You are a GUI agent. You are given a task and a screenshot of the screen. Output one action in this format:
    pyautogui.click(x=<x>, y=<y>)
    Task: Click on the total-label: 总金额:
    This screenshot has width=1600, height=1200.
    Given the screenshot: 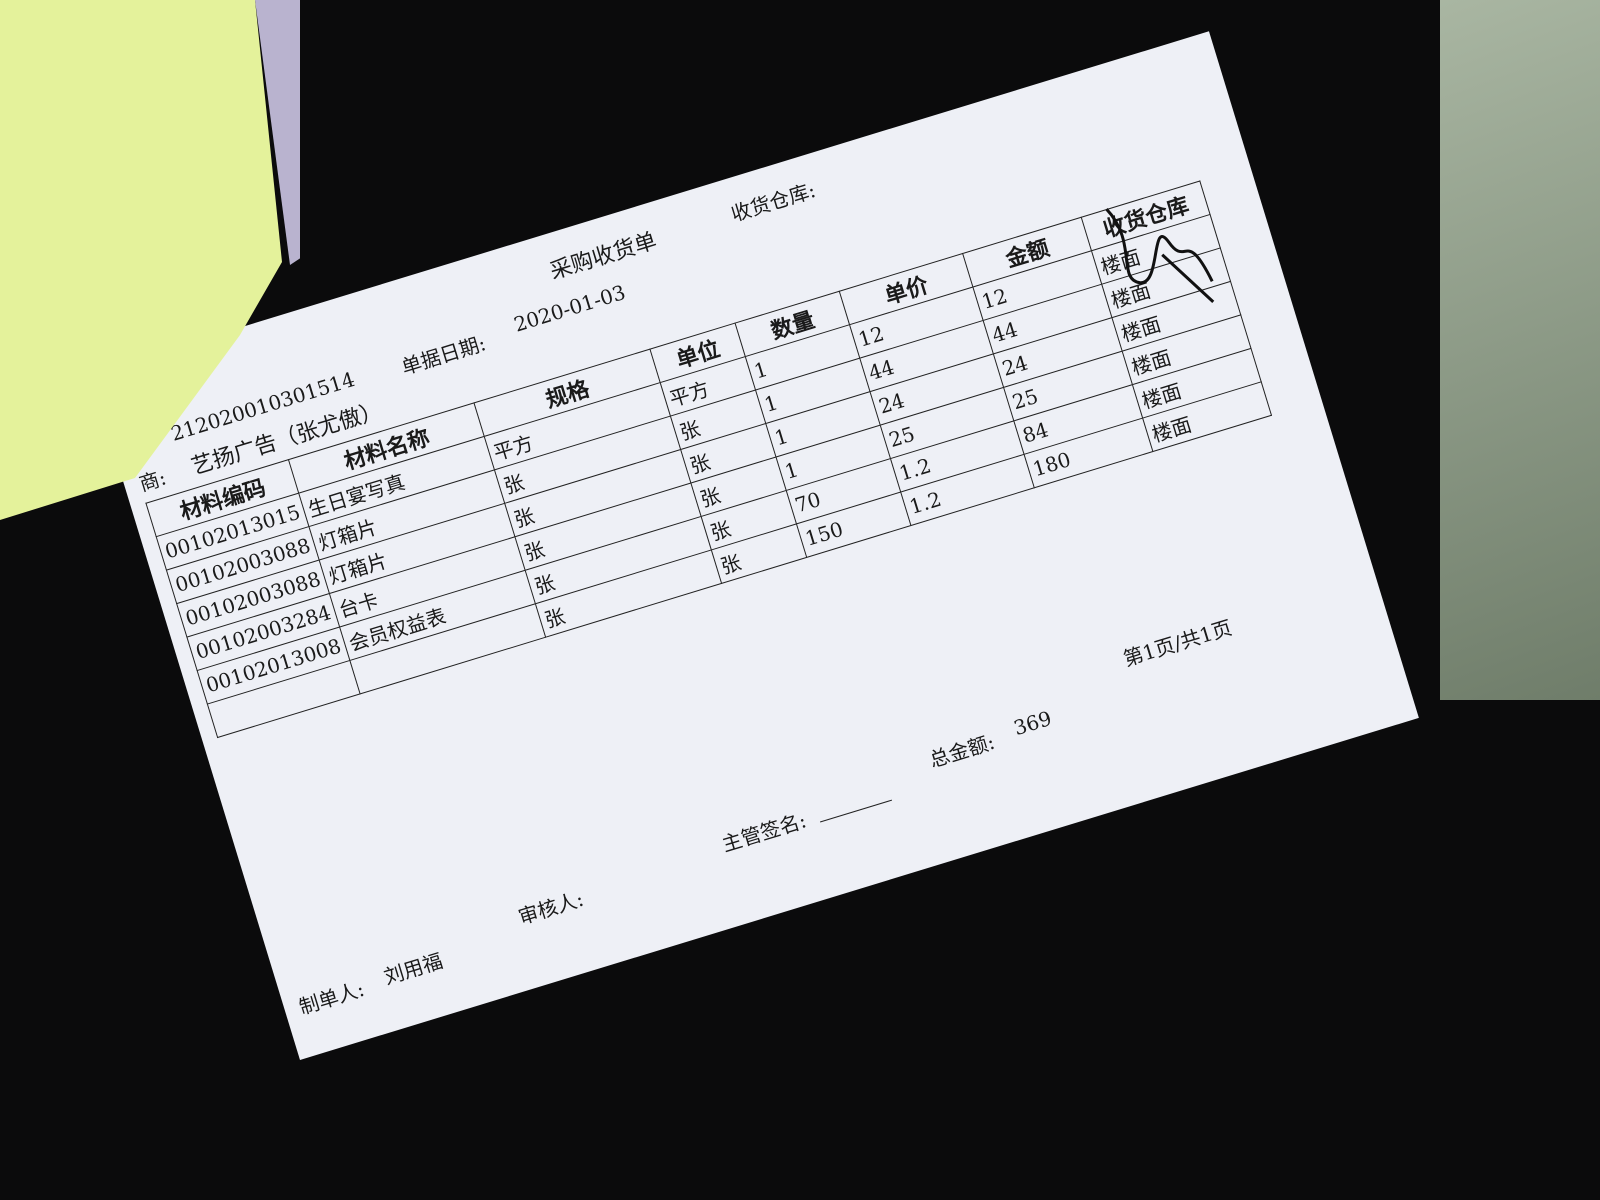 What is the action you would take?
    pyautogui.click(x=962, y=751)
    